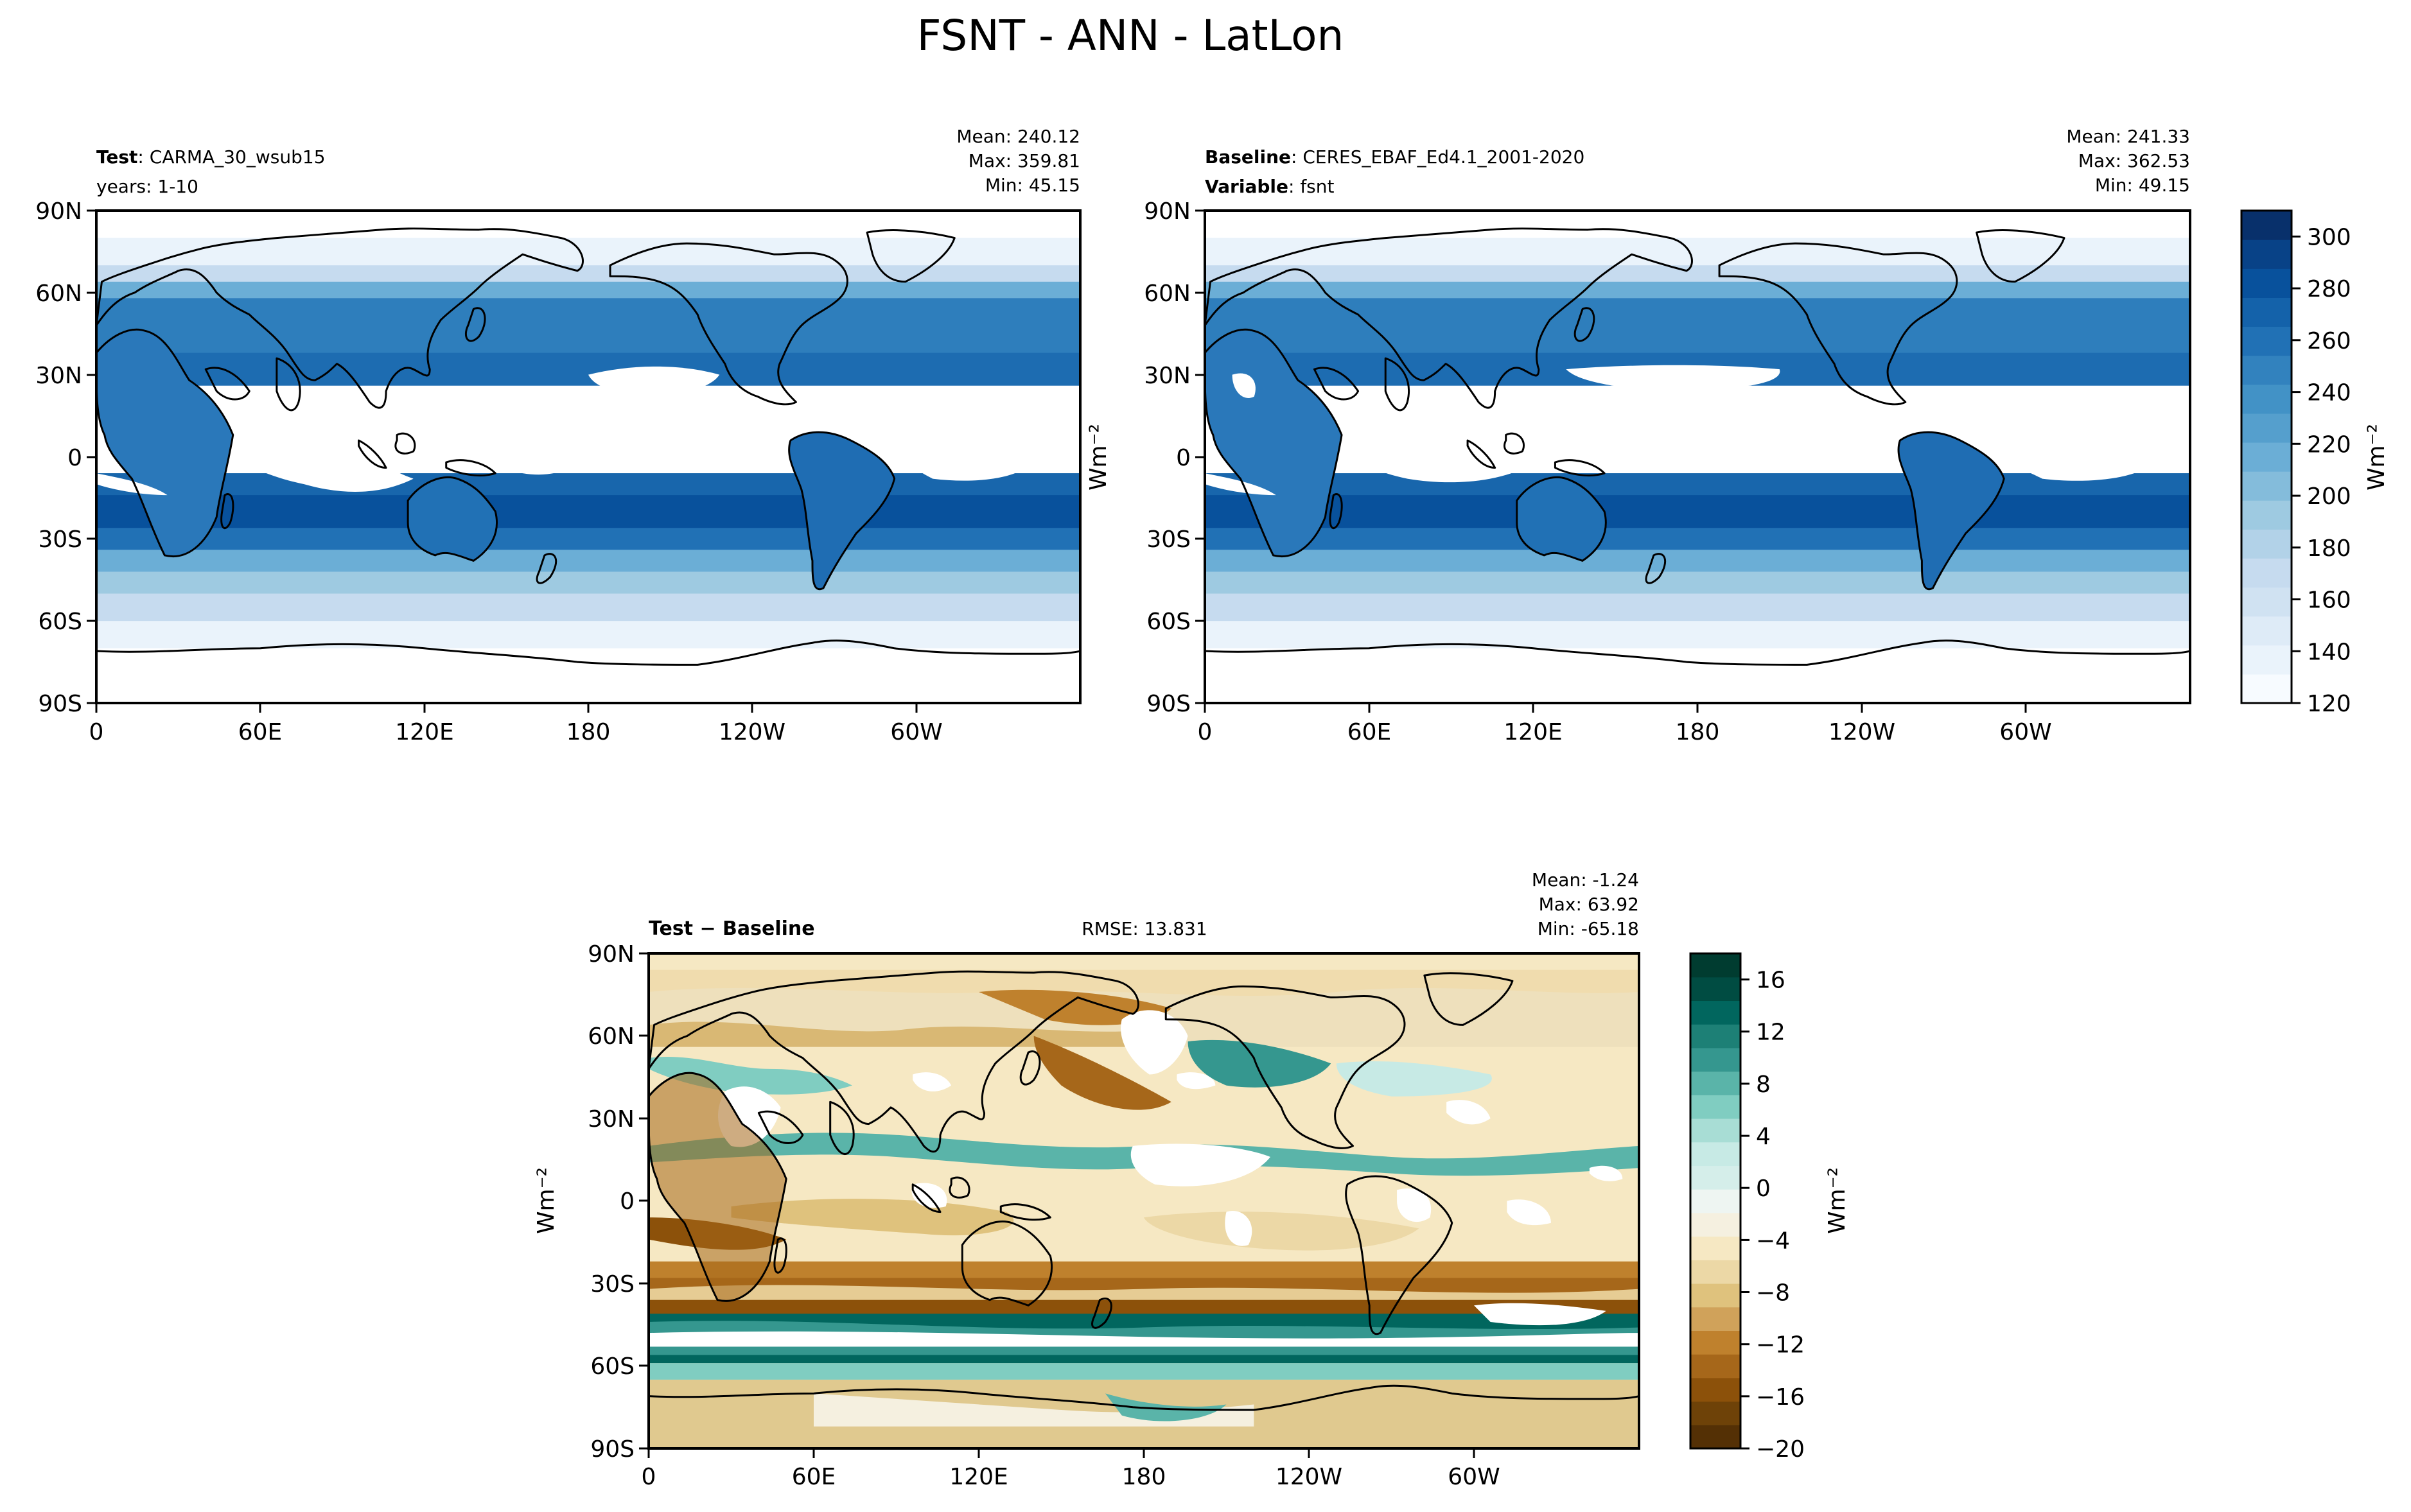  I want to click on main-colorbar-tick-label: 280, so click(2329, 289).